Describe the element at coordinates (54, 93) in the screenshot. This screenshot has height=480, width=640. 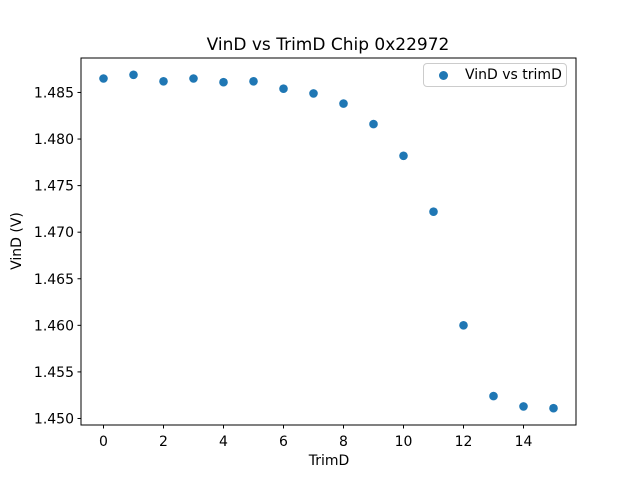
I see `y-tick-label: 1.485` at that location.